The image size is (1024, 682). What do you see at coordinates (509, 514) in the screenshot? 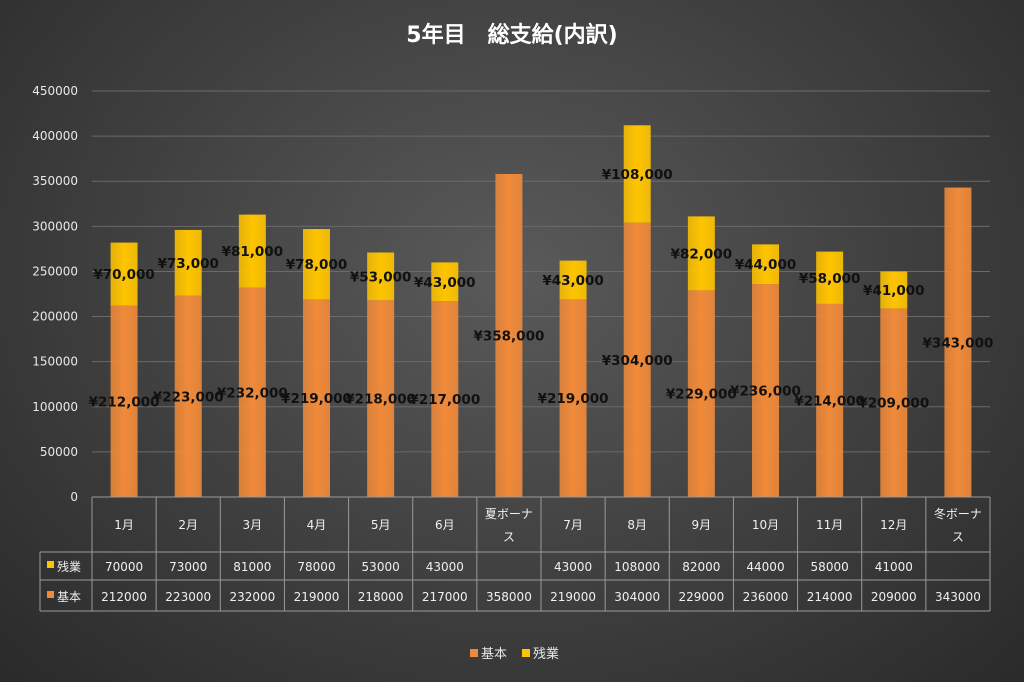
I see `category-label: 夏ボーナ` at bounding box center [509, 514].